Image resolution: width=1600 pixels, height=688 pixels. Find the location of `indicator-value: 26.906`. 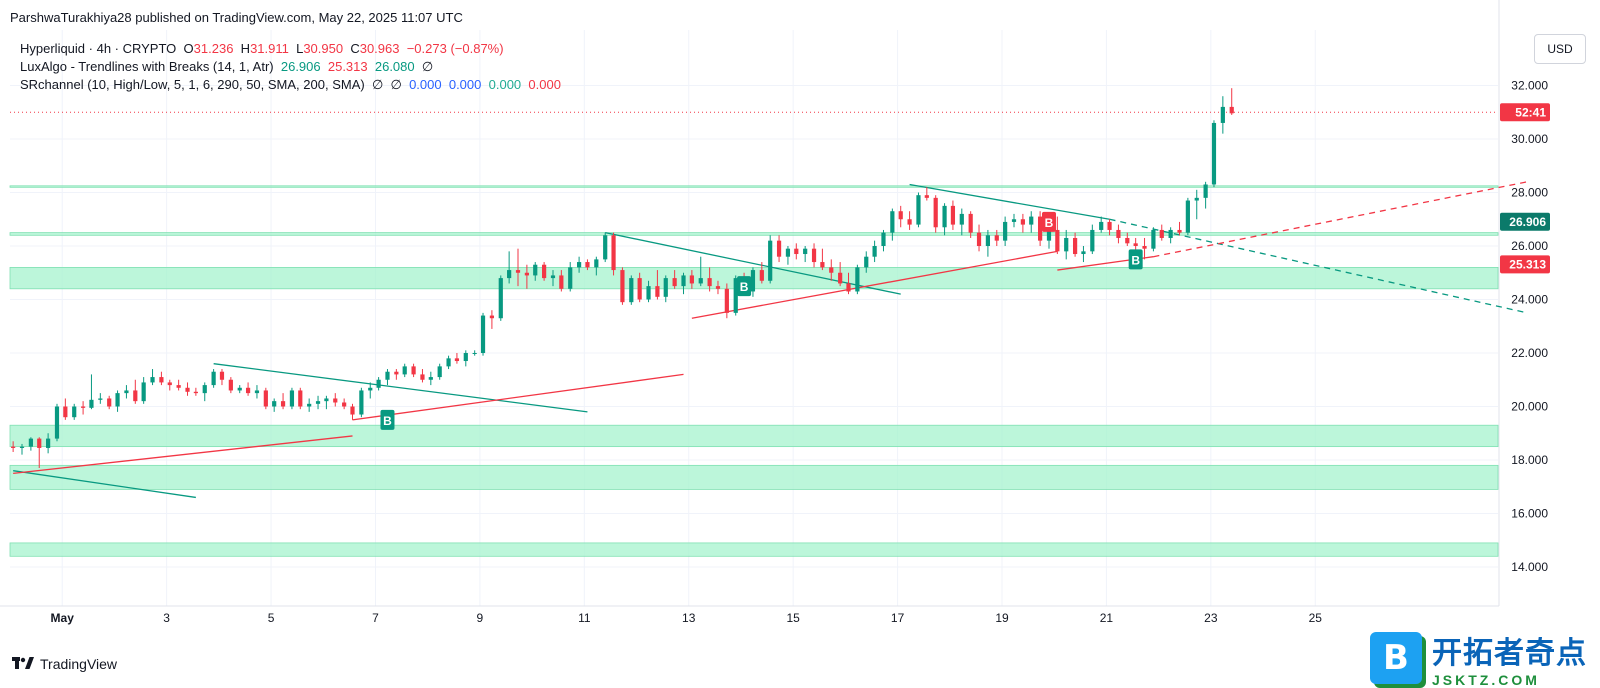

indicator-value: 26.906 is located at coordinates (300, 66).